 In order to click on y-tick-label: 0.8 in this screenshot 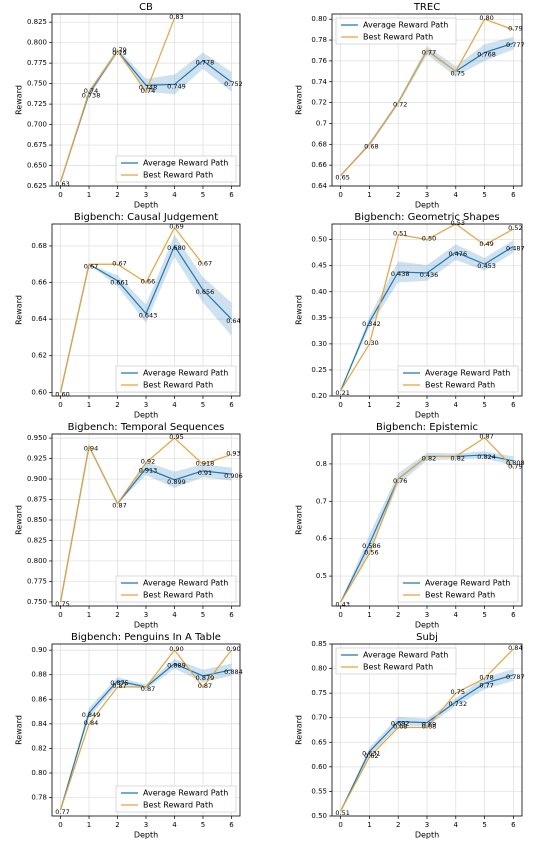, I will do `click(321, 464)`.